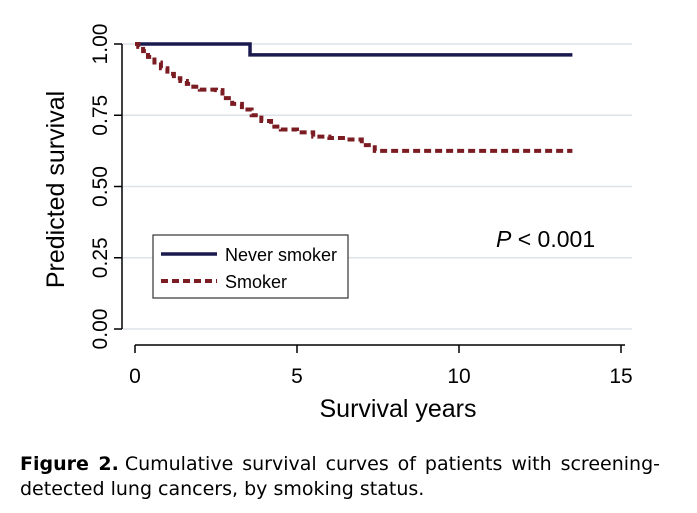  What do you see at coordinates (56, 189) in the screenshot?
I see `y-axis-label: Predicted survival` at bounding box center [56, 189].